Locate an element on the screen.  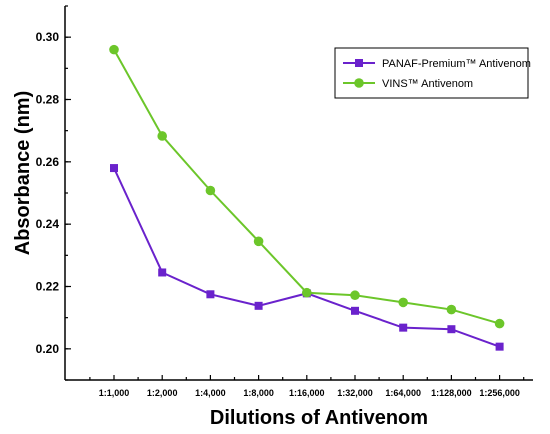
y-tick-label: 0.24 is located at coordinates (48, 224).